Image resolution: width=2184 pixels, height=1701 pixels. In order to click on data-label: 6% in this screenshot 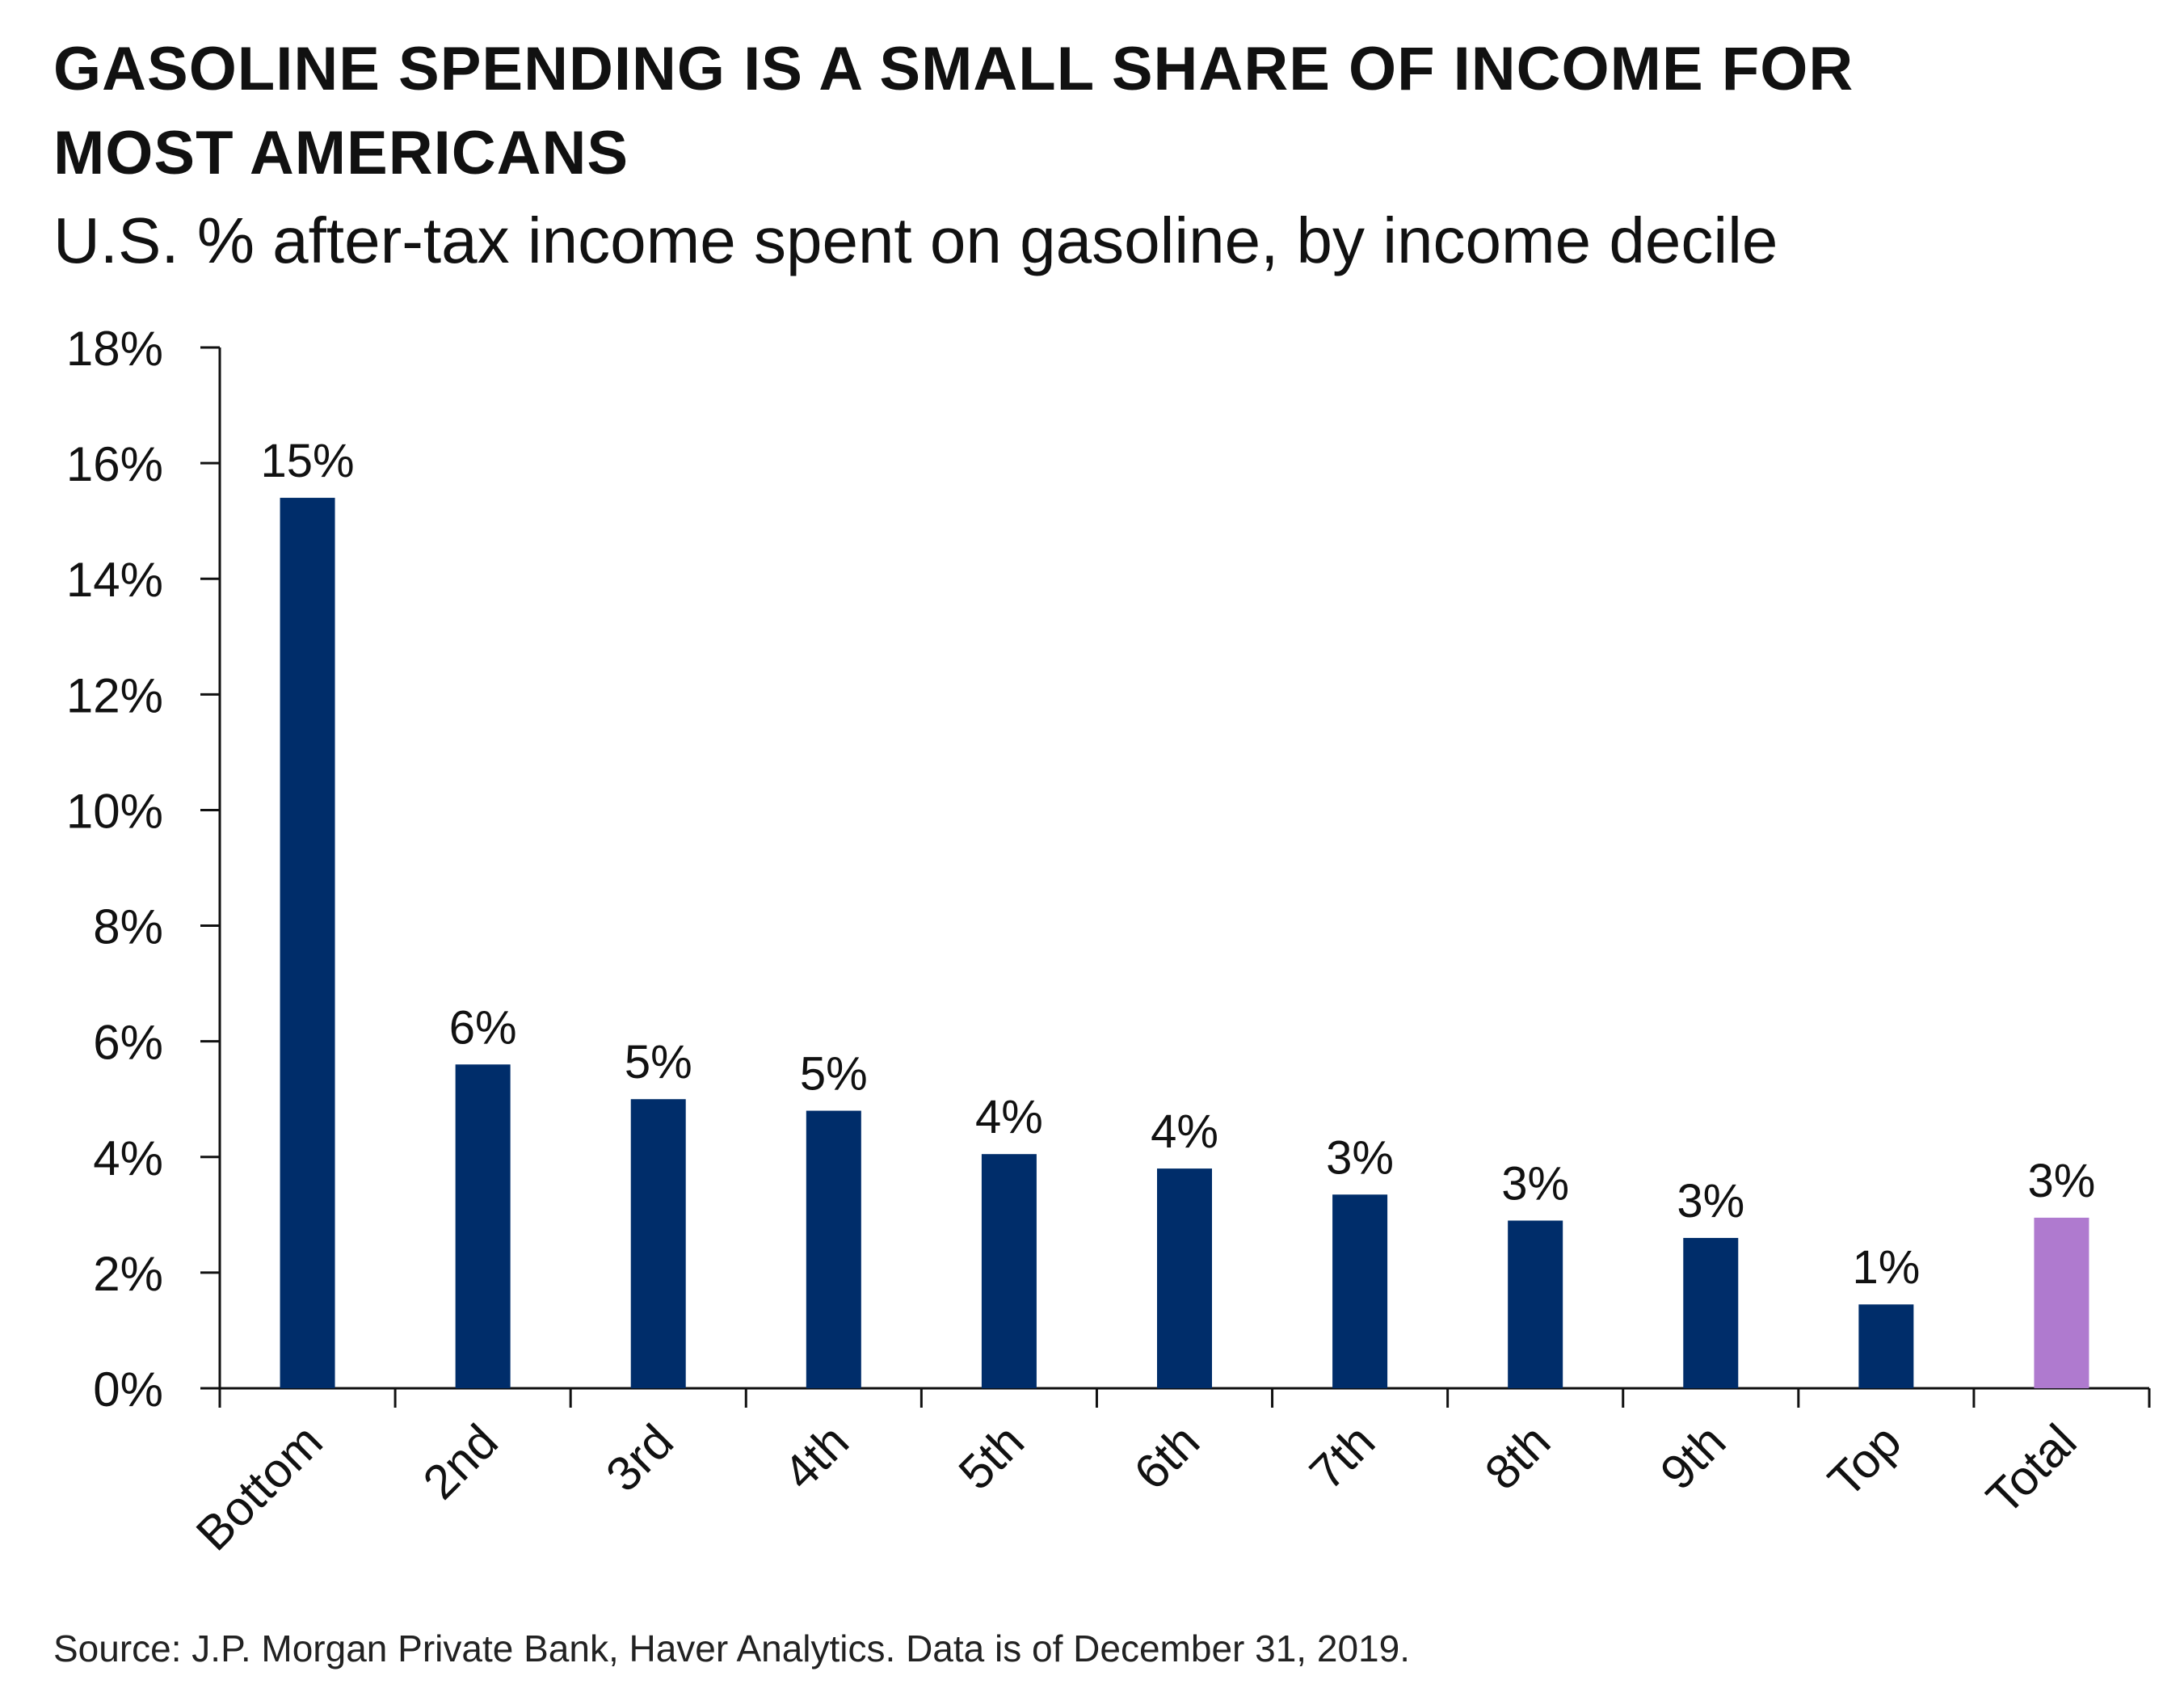, I will do `click(483, 1027)`.